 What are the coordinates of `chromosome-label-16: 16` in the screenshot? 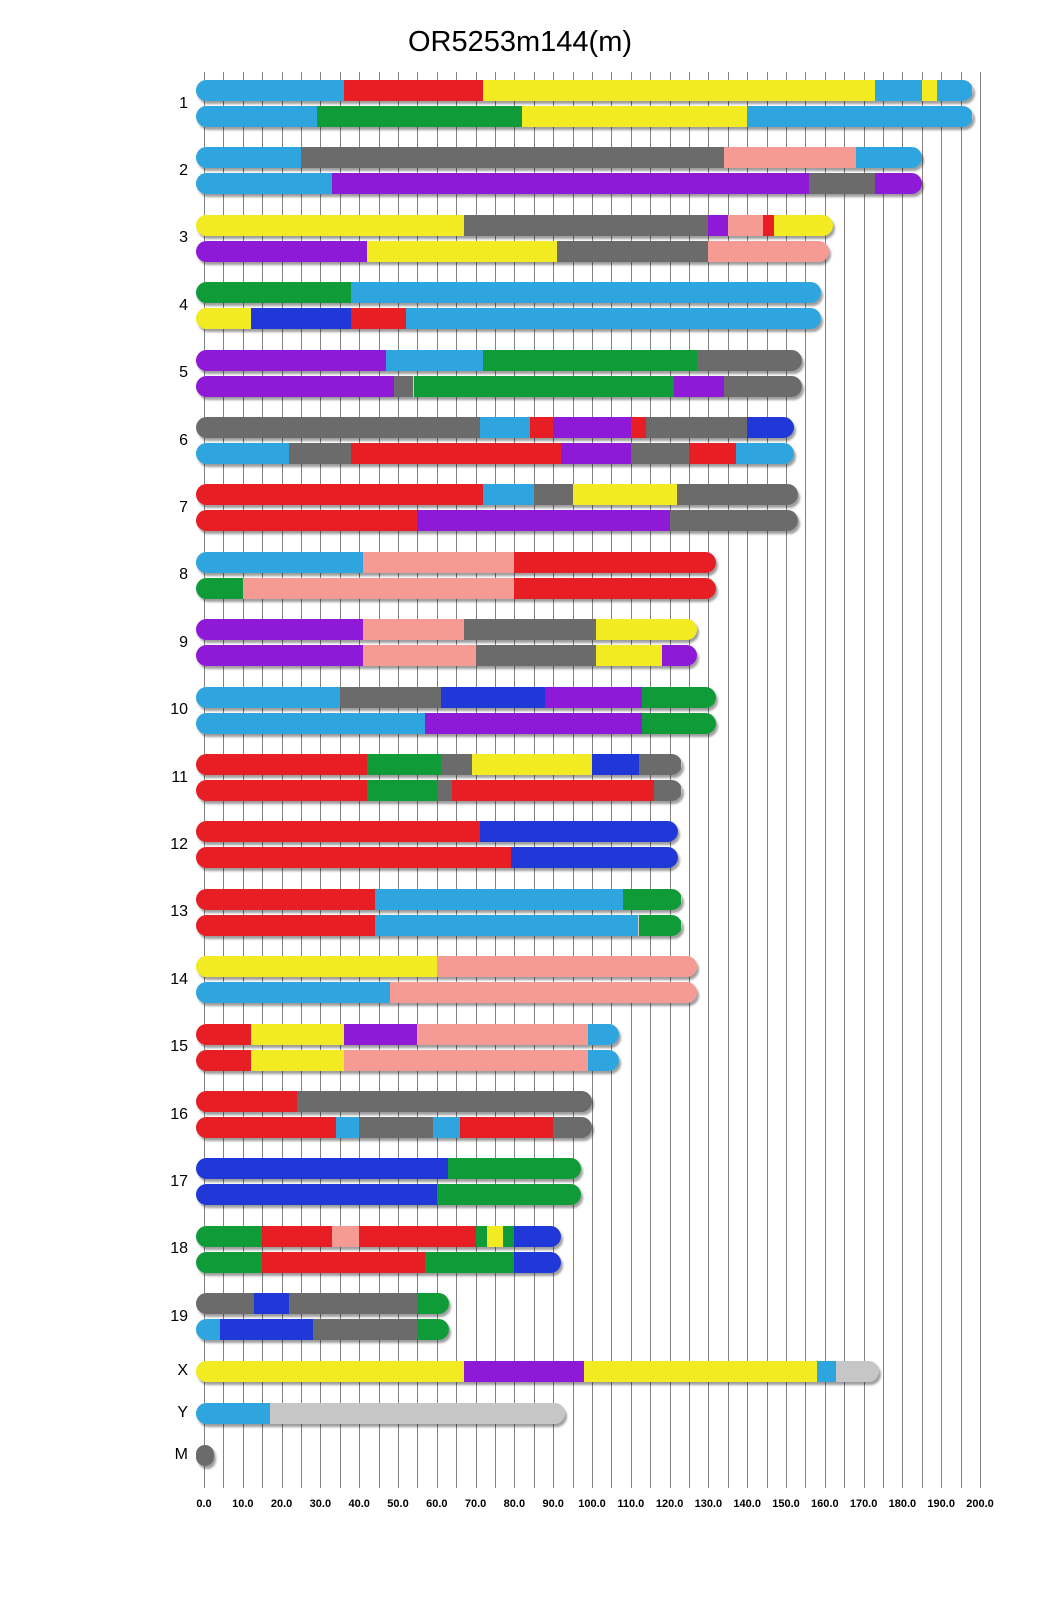 It's located at (179, 1114).